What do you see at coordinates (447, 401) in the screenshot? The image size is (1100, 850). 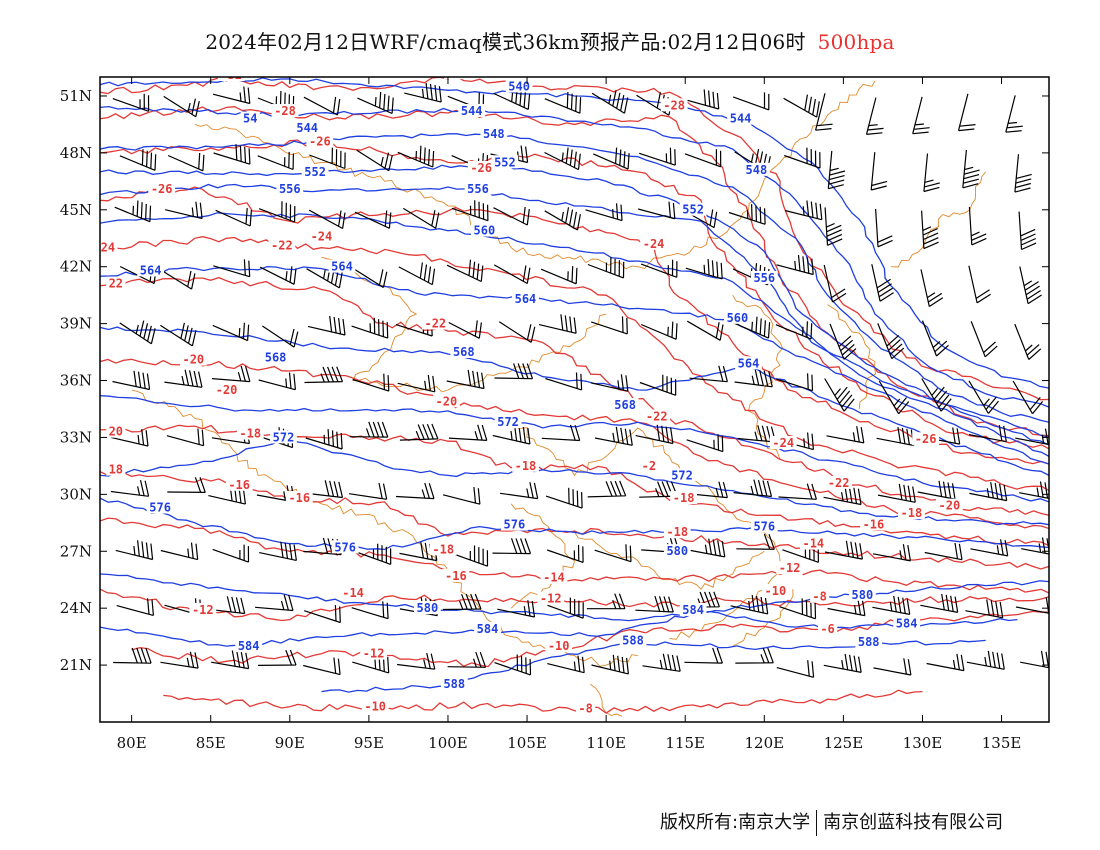 I see `temperature-contour-label: -20` at bounding box center [447, 401].